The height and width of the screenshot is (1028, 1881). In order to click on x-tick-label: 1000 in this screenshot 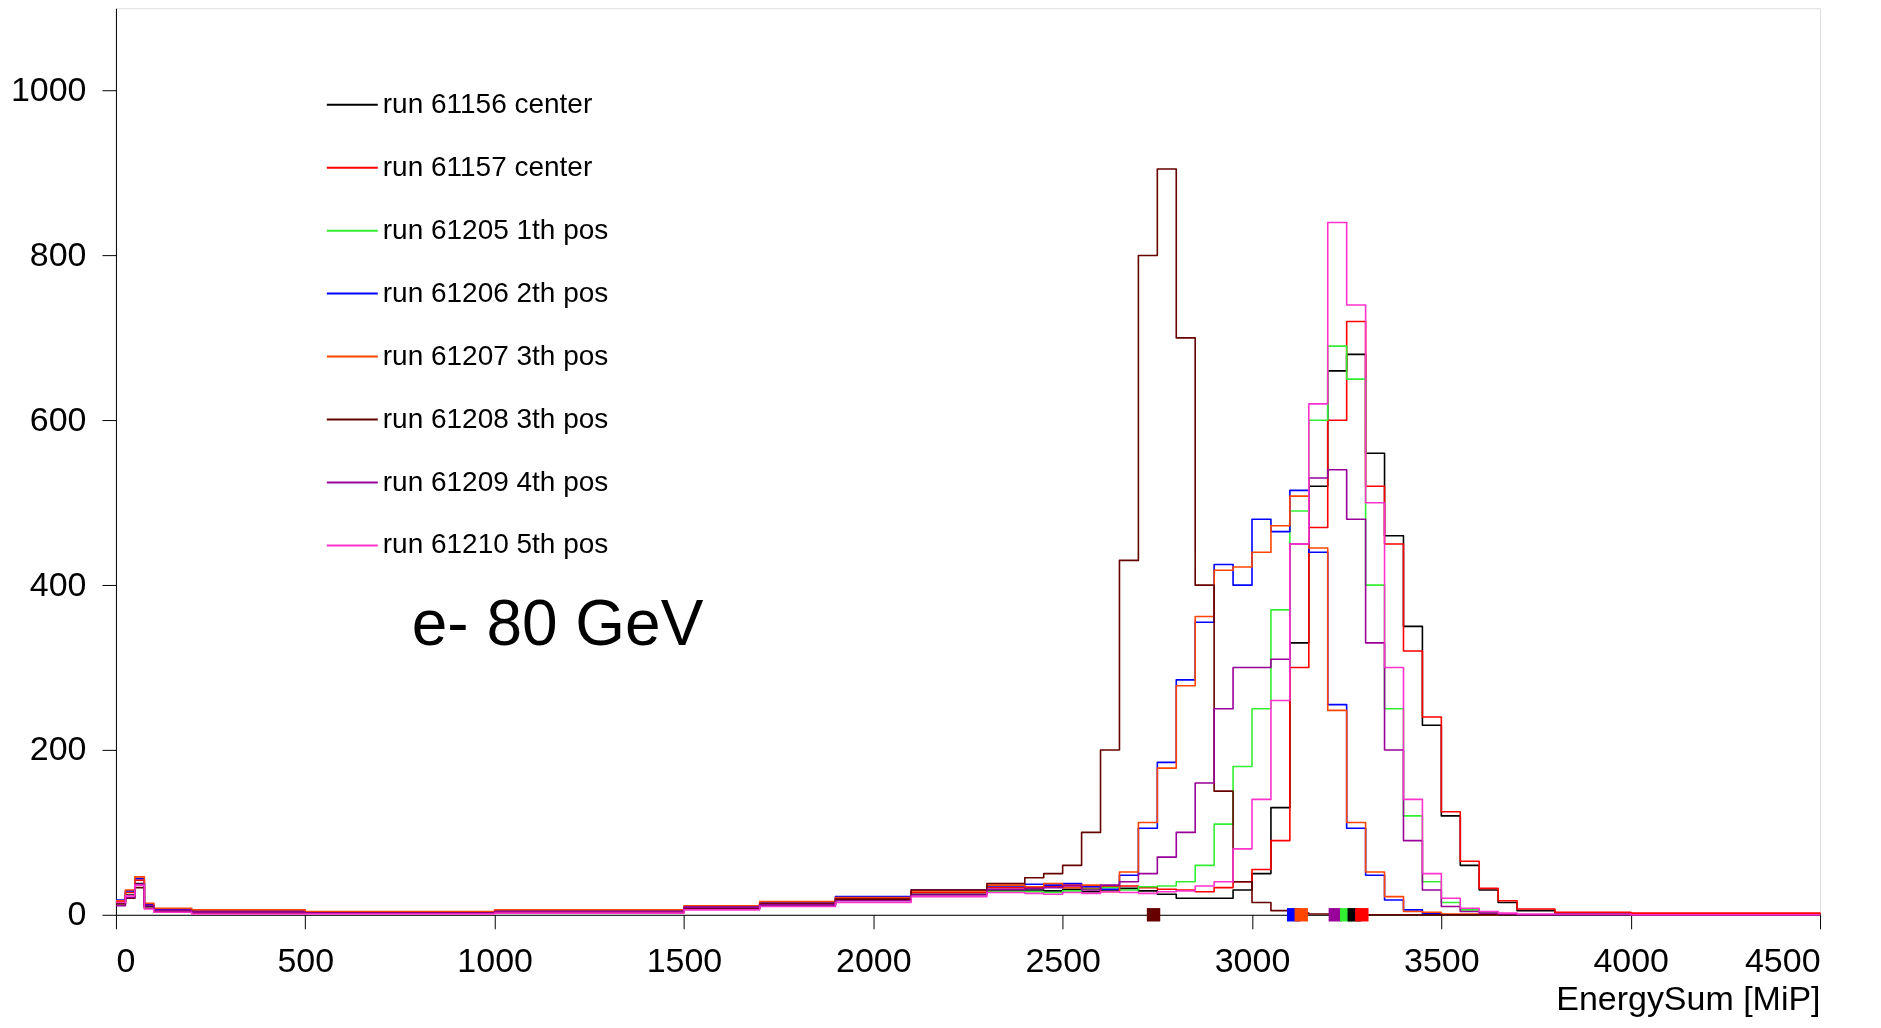, I will do `click(495, 960)`.